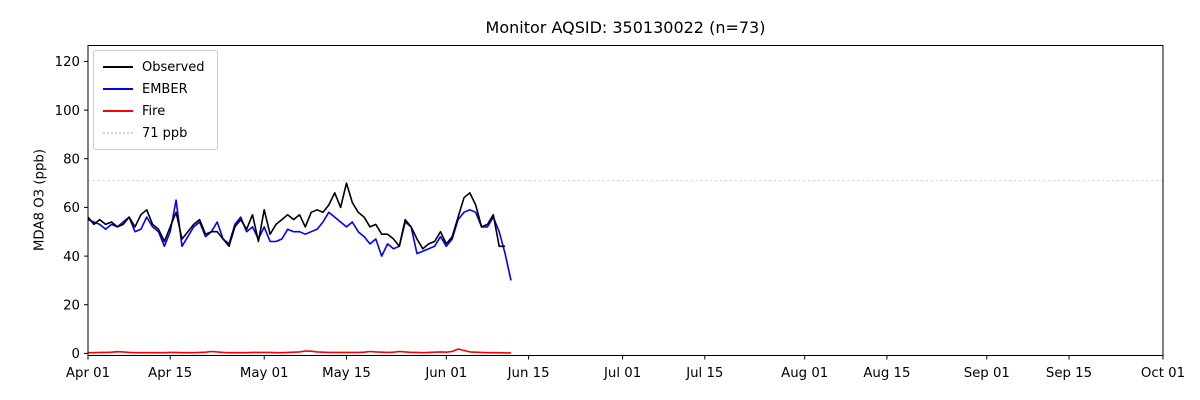 This screenshot has height=400, width=1200. What do you see at coordinates (264, 373) in the screenshot?
I see `x-tick-label: May 01` at bounding box center [264, 373].